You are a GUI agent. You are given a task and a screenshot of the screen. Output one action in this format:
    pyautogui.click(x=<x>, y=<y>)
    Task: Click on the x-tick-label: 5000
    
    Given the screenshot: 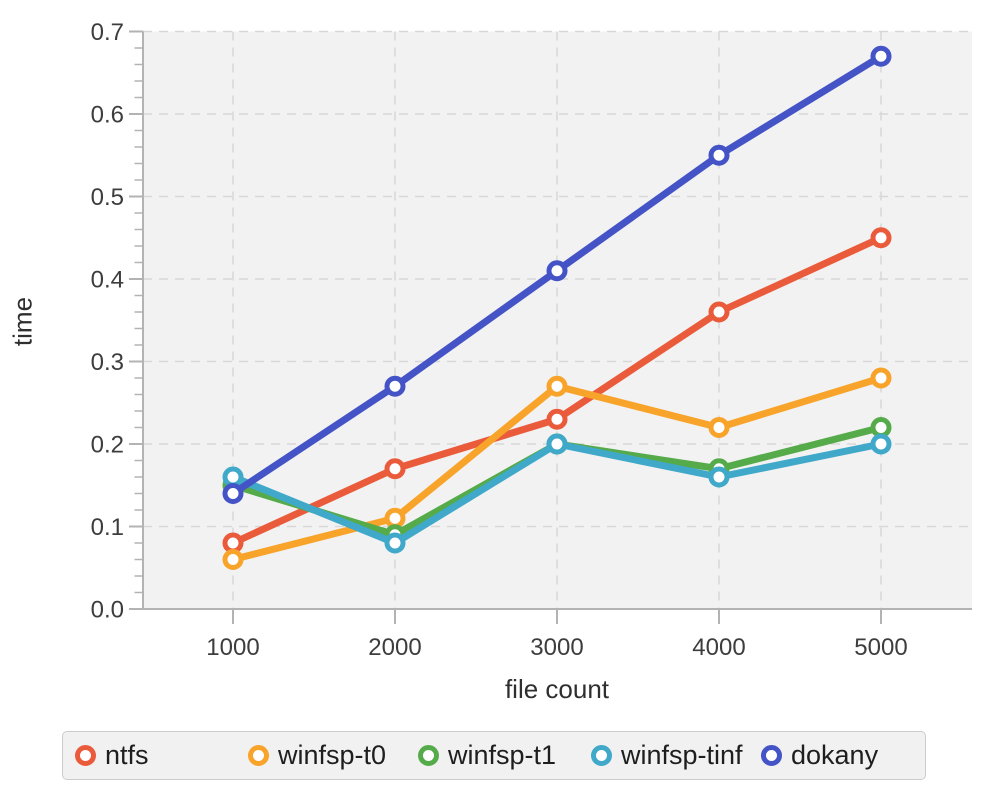 What is the action you would take?
    pyautogui.click(x=880, y=647)
    